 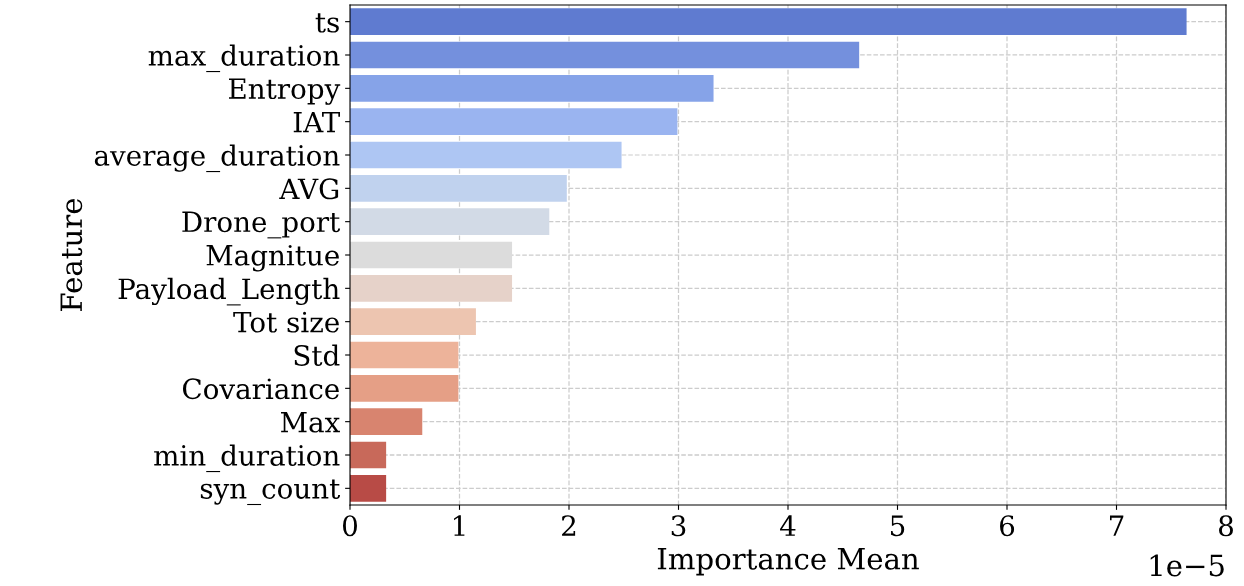 What do you see at coordinates (1187, 565) in the screenshot?
I see `text: 1e−5` at bounding box center [1187, 565].